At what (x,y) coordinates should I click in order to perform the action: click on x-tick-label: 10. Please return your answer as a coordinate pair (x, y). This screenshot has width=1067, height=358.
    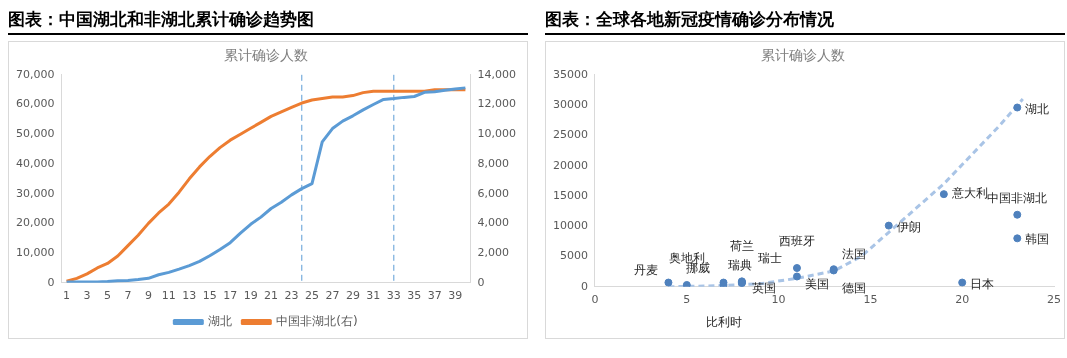
    Looking at the image, I should click on (778, 300).